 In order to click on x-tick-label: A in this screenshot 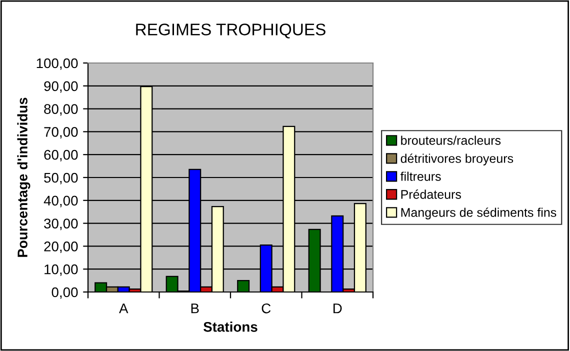, I will do `click(123, 309)`.